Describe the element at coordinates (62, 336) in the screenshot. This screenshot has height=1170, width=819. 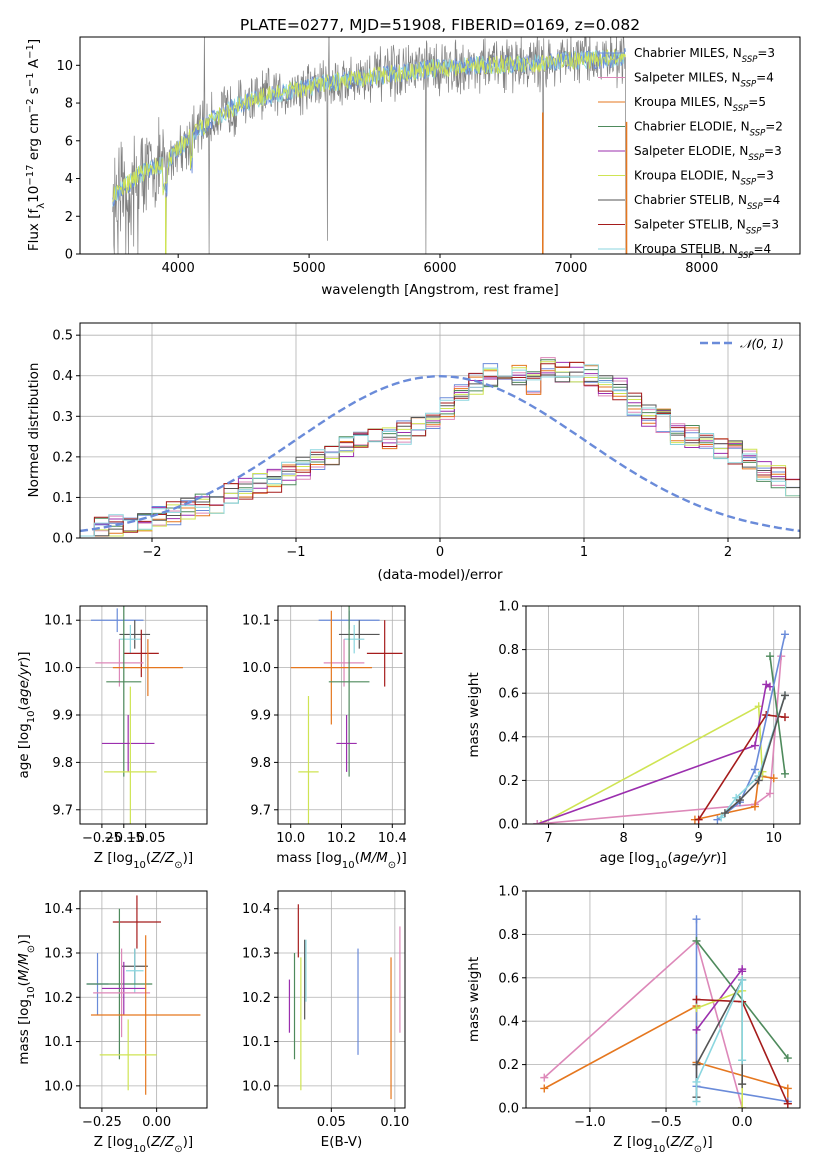
I see `y-tick-label: 0.5` at that location.